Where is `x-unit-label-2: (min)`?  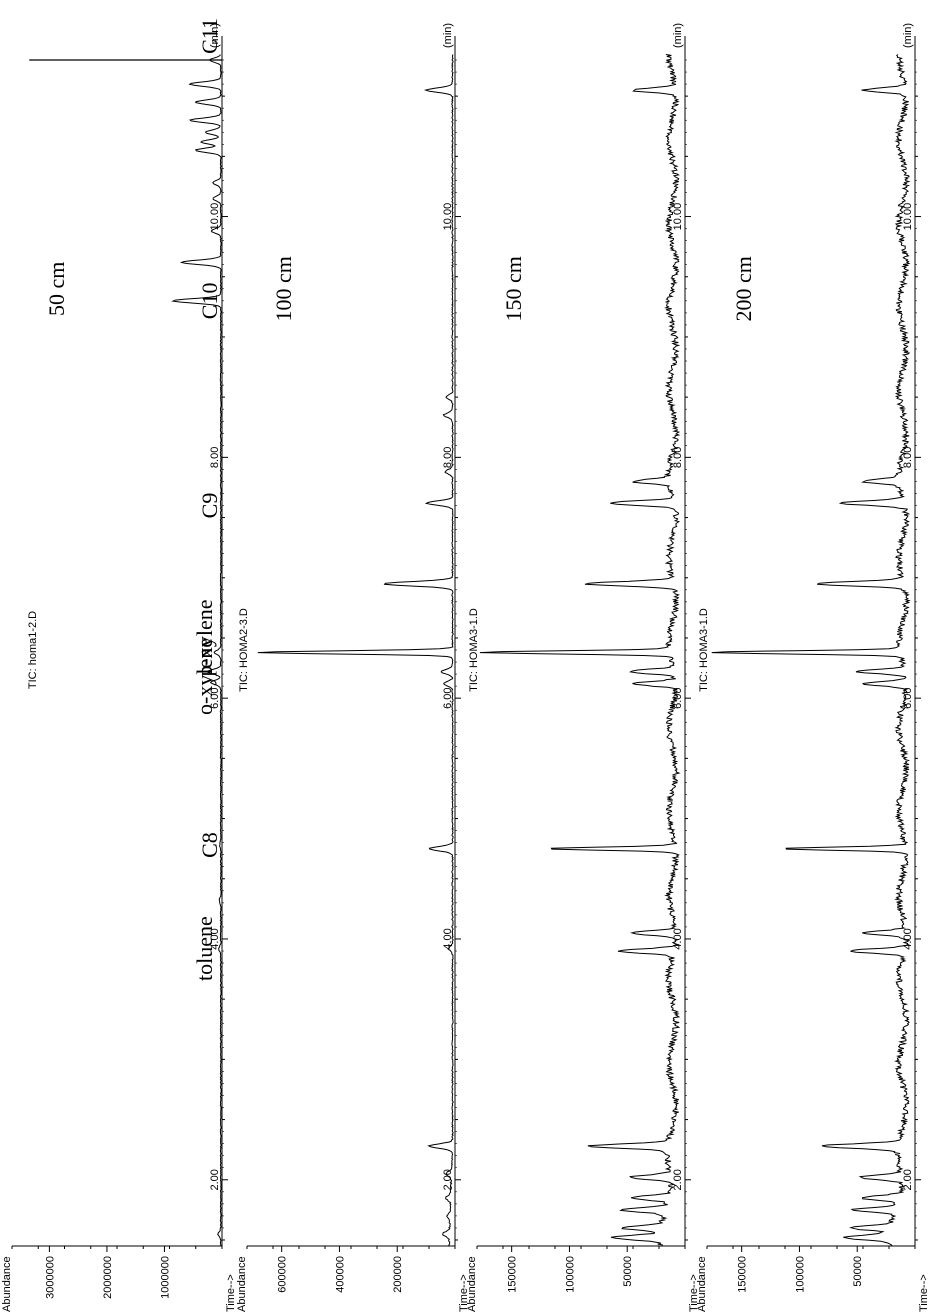
x-unit-label-2: (min) is located at coordinates (448, 35).